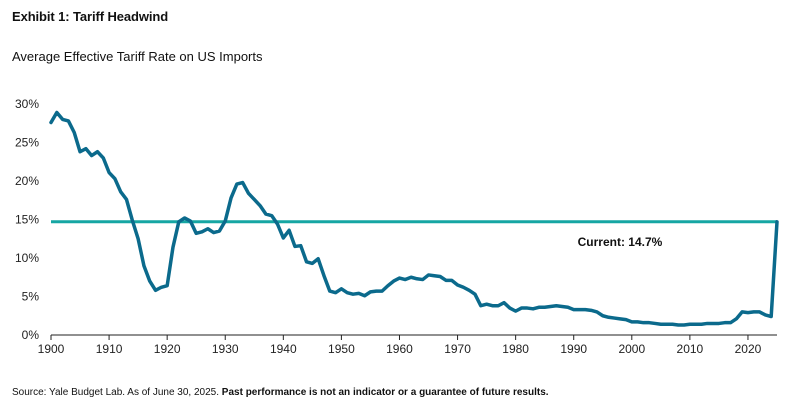  I want to click on y-tick-label: 10%, so click(27, 258).